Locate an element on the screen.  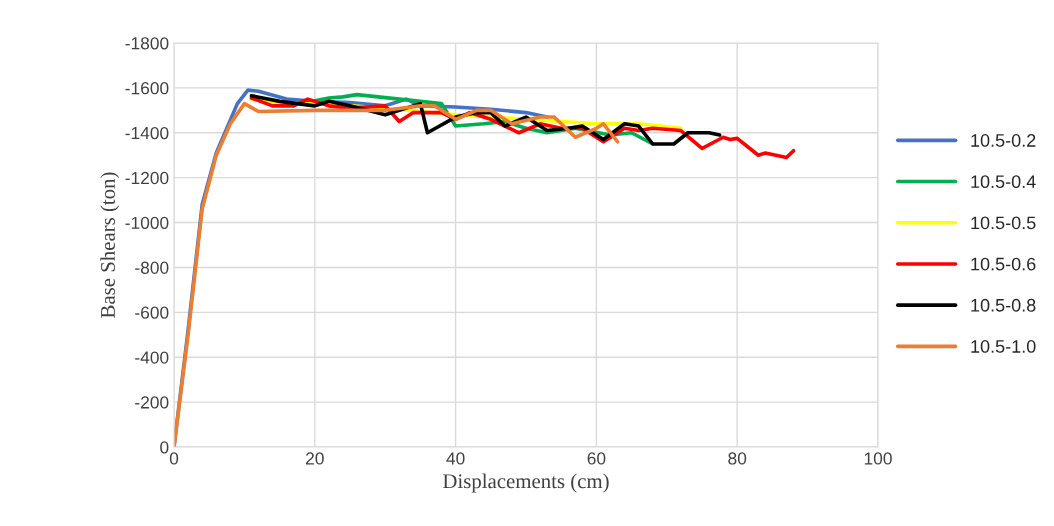
y-tick-label: -200 is located at coordinates (152, 402).